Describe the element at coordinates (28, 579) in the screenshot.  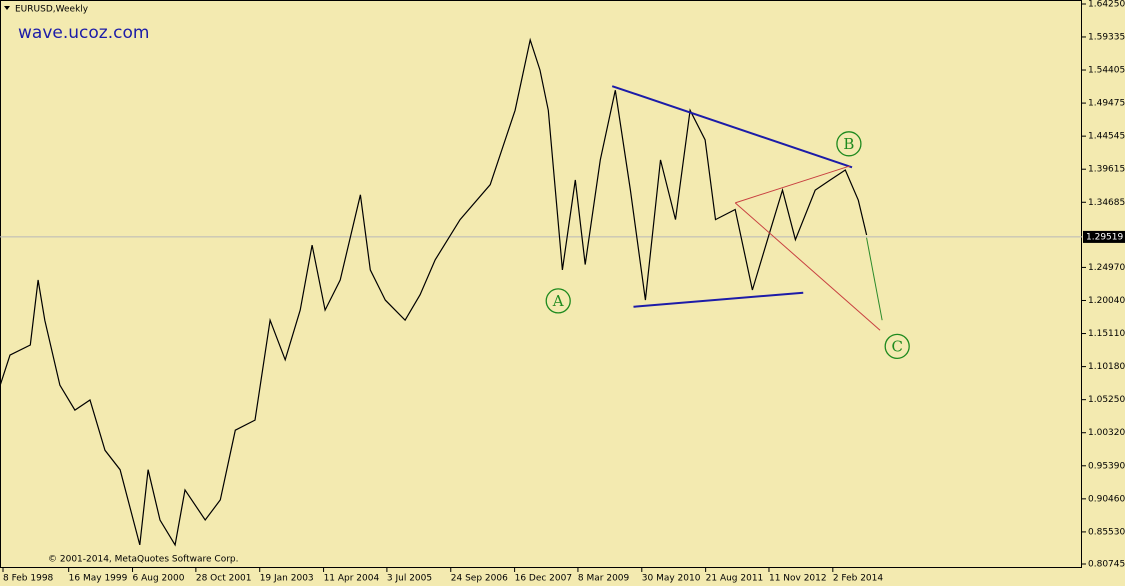
I see `x-tick-label: 8 Feb 1998` at that location.